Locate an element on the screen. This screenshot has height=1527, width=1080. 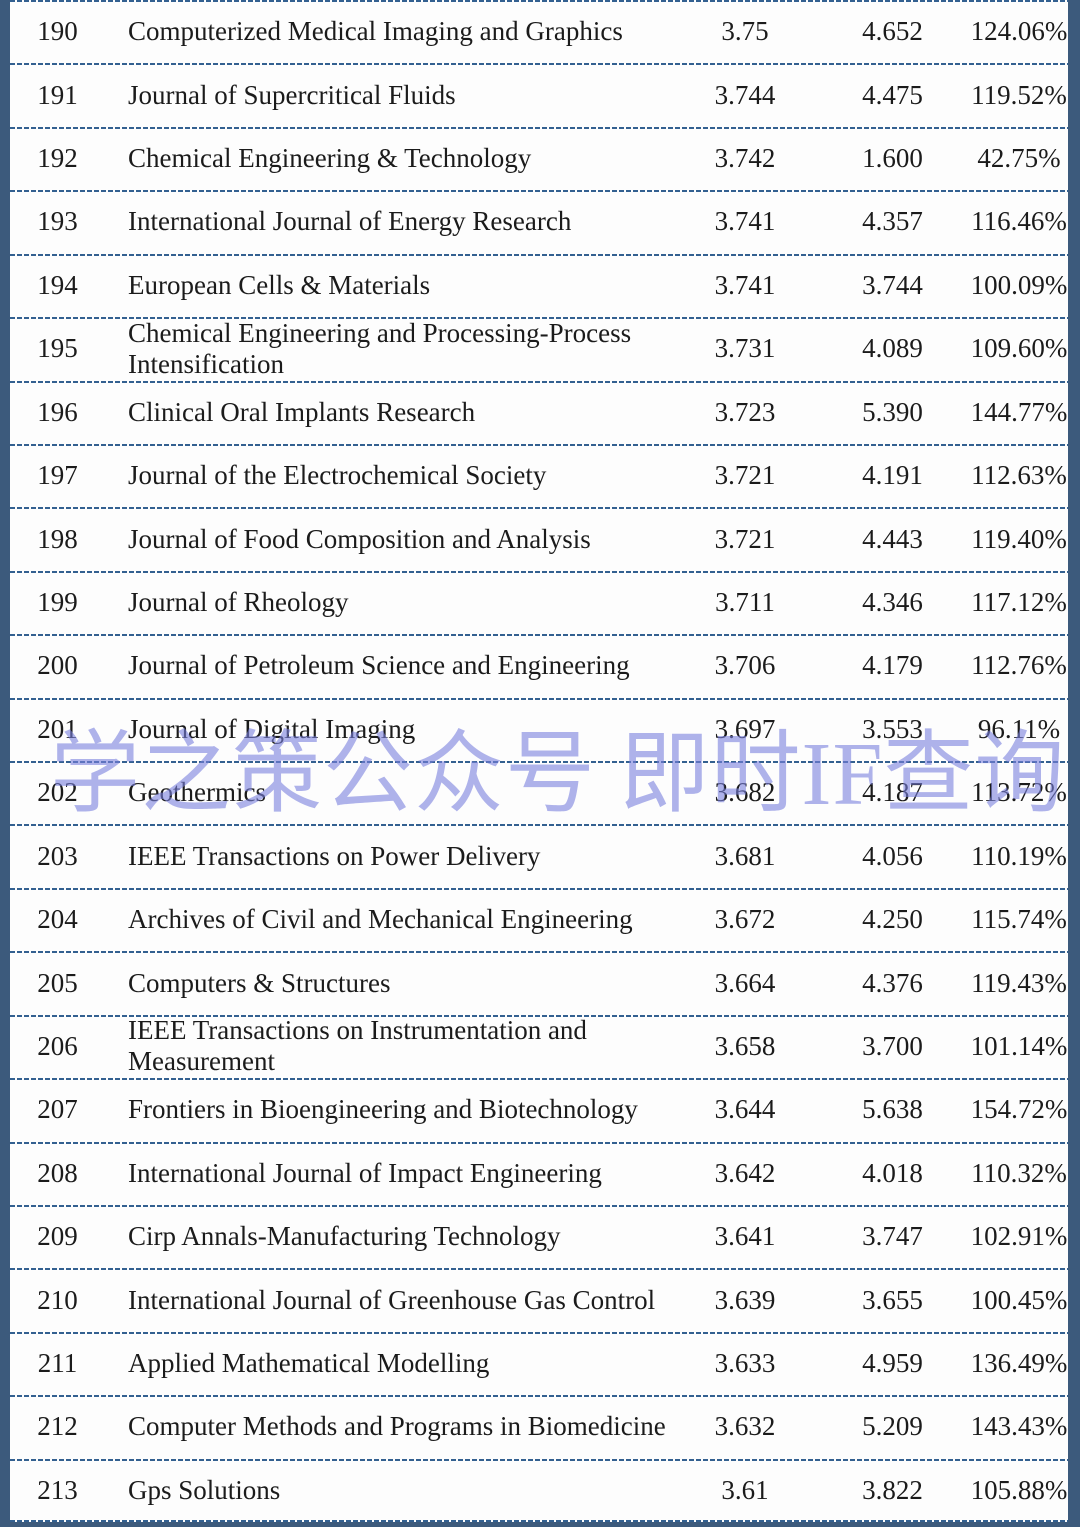
rank-cell: 193 is located at coordinates (57, 221).